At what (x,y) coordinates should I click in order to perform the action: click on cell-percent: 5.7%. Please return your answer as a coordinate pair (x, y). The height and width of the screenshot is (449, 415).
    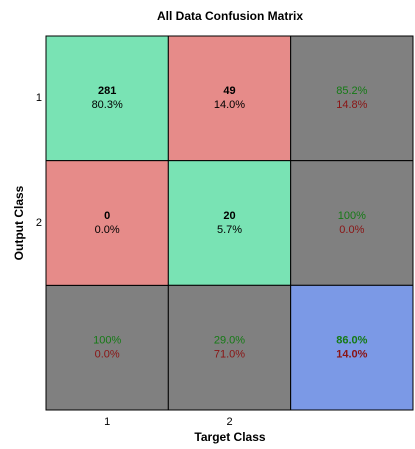
    Looking at the image, I should click on (229, 230).